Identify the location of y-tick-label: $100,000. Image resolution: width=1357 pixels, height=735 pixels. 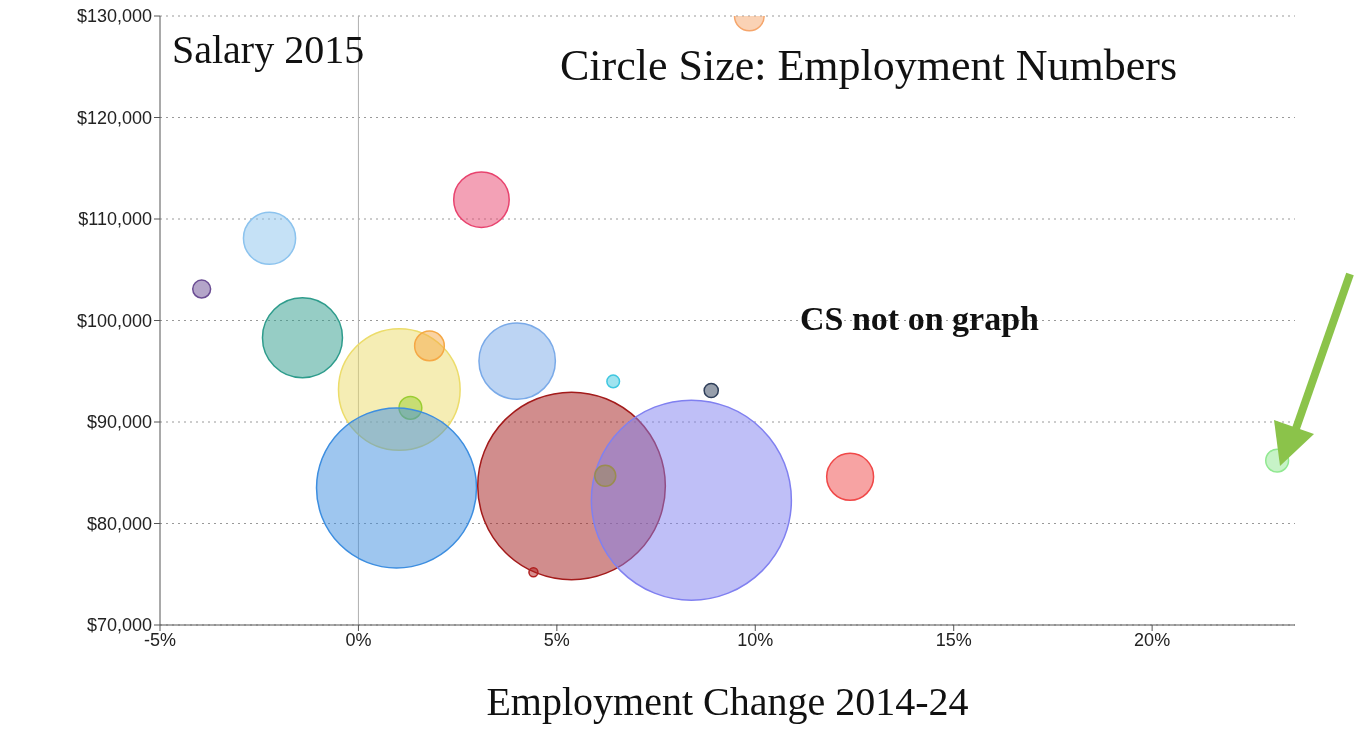
(114, 320).